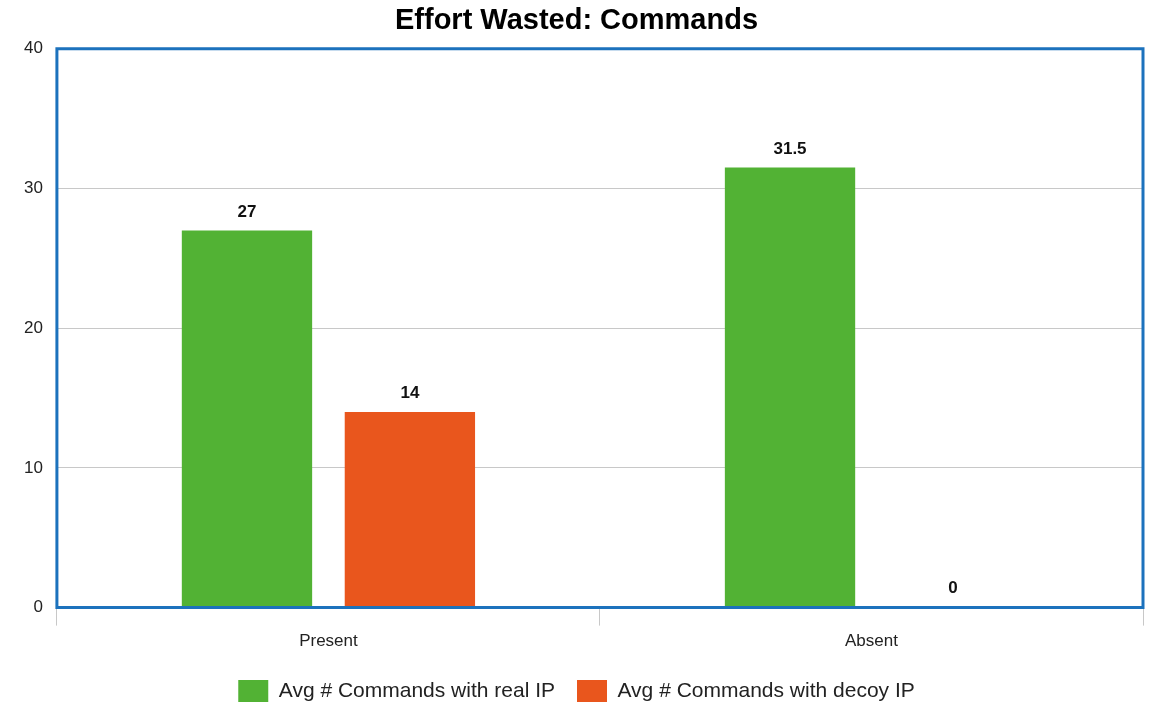 This screenshot has height=718, width=1155. Describe the element at coordinates (953, 587) in the screenshot. I see `data-label: 0` at that location.